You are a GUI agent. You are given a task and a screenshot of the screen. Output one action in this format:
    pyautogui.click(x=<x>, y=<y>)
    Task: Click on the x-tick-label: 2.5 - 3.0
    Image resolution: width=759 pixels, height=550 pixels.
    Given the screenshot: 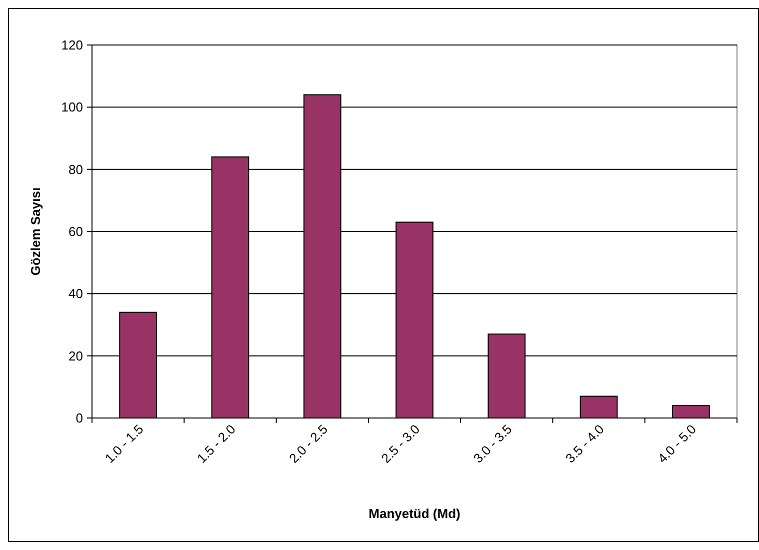 What is the action you would take?
    pyautogui.click(x=400, y=444)
    